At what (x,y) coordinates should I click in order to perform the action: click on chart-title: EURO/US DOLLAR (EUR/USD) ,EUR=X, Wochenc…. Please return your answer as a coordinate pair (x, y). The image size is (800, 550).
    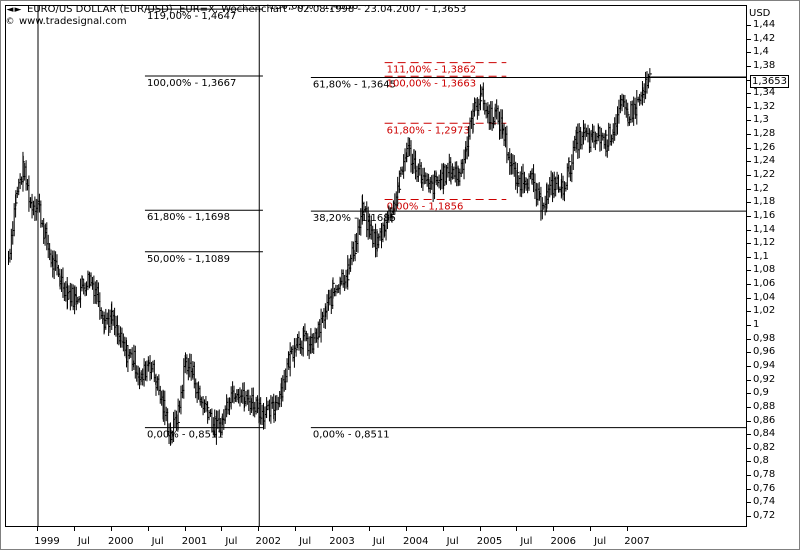
    Looking at the image, I should click on (247, 9).